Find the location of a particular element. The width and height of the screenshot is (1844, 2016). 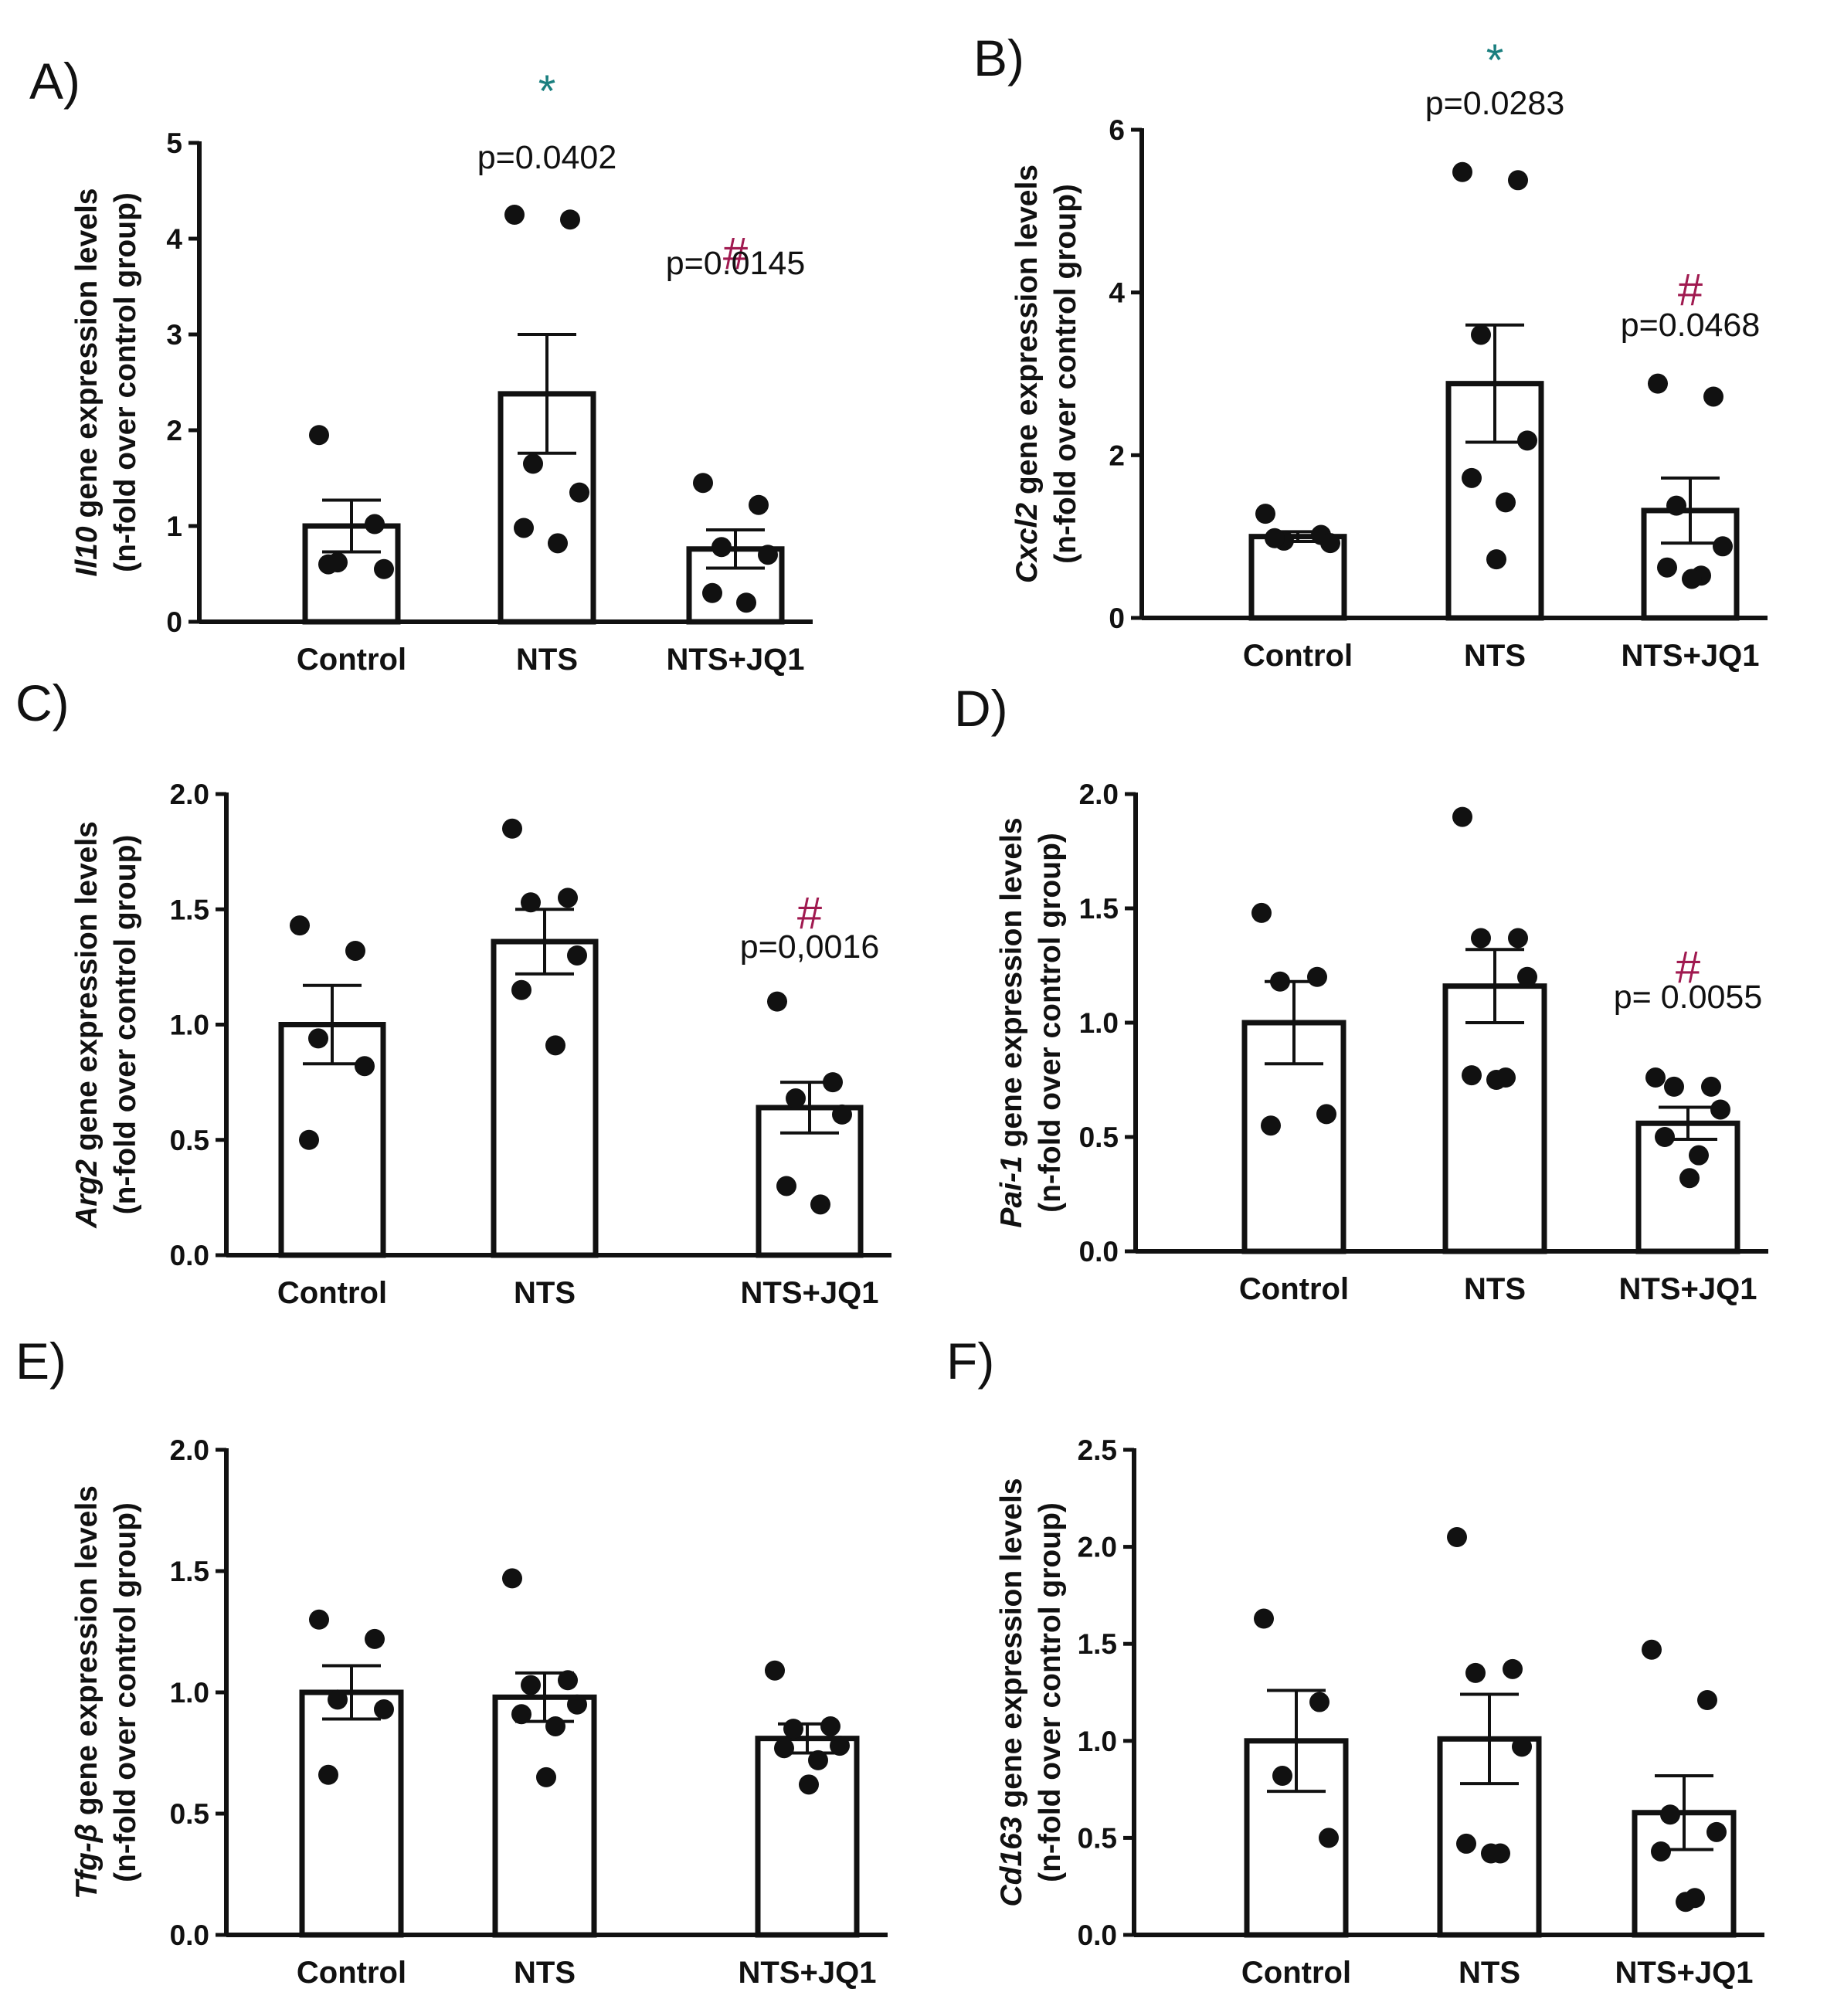

y-tick-label: 2 is located at coordinates (1117, 455).